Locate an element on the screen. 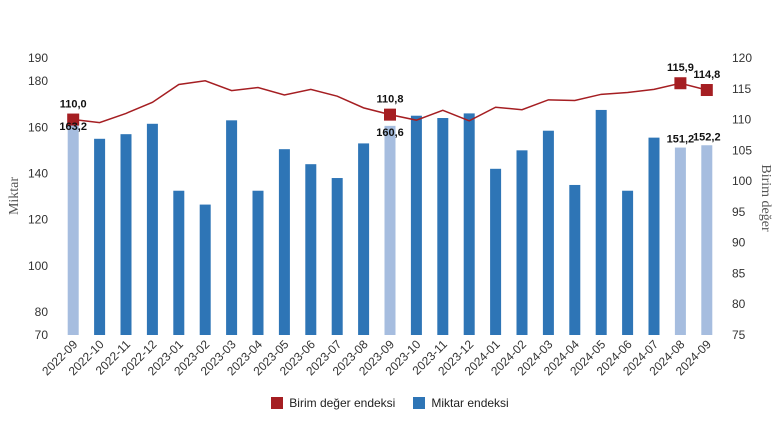 This screenshot has height=440, width=780. line-data-label: 110,0 is located at coordinates (73, 105).